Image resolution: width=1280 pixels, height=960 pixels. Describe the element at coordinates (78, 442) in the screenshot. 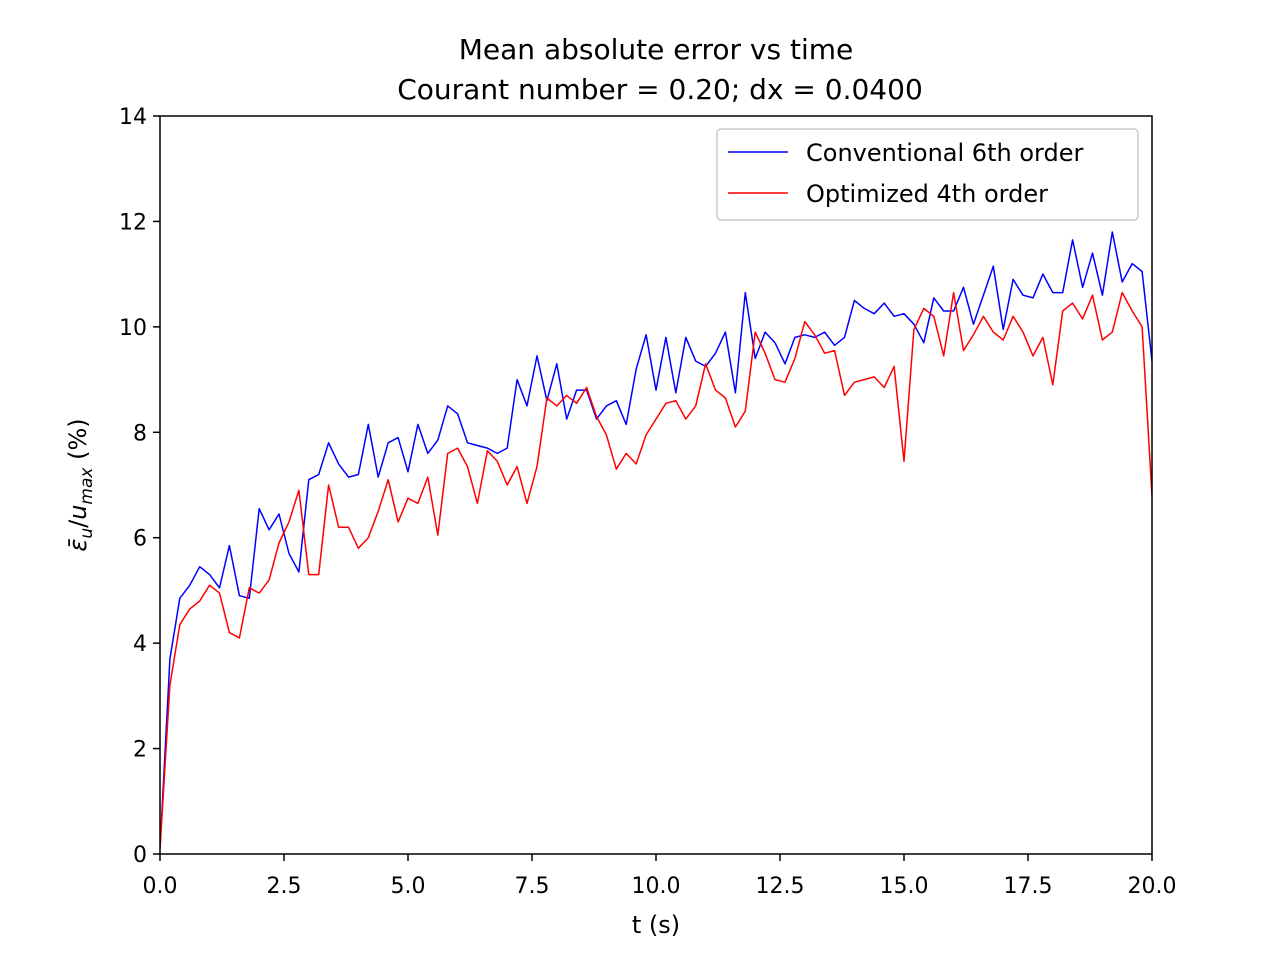

I see `y-label-unit: (%)` at that location.